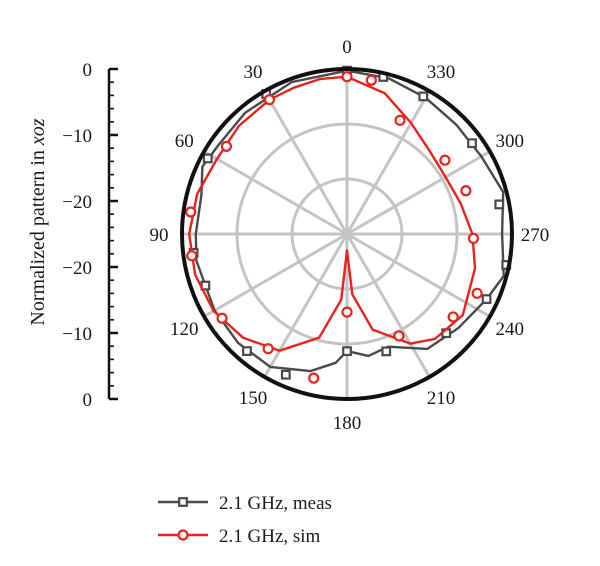 The image size is (600, 566). What do you see at coordinates (441, 72) in the screenshot?
I see `angle-label: 330` at bounding box center [441, 72].